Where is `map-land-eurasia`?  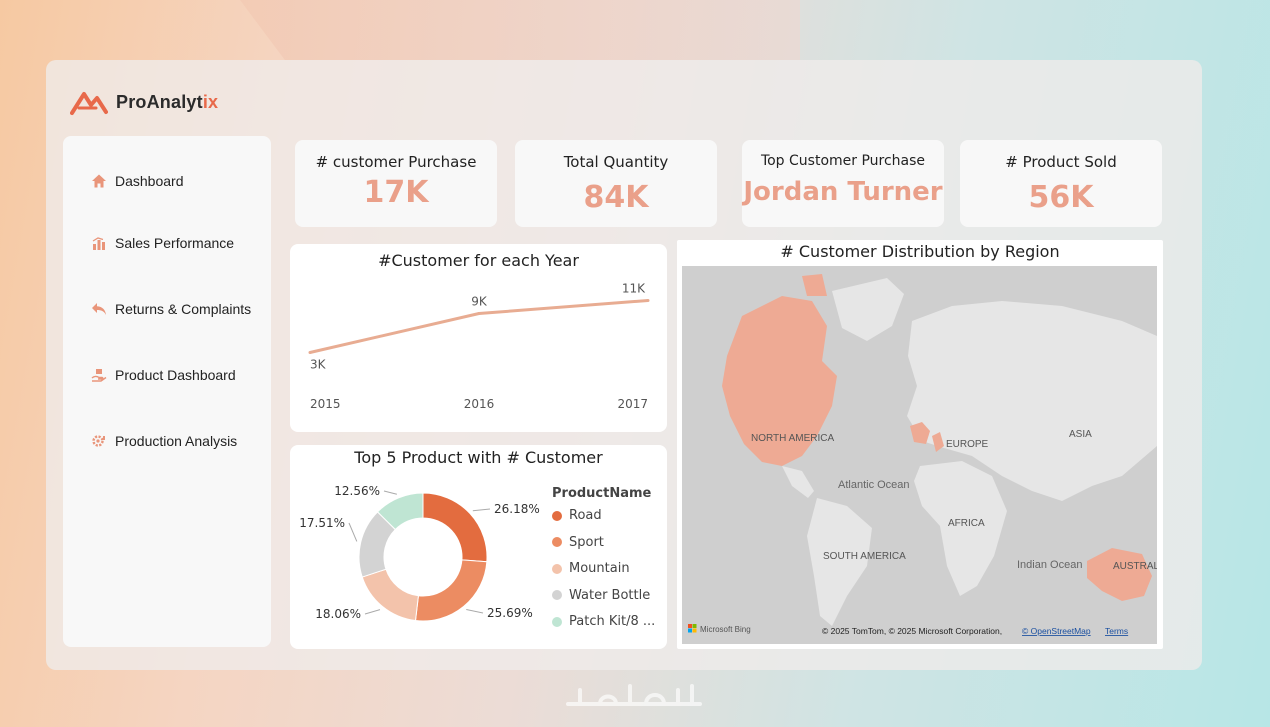
map-land-eurasia is located at coordinates (1032, 401).